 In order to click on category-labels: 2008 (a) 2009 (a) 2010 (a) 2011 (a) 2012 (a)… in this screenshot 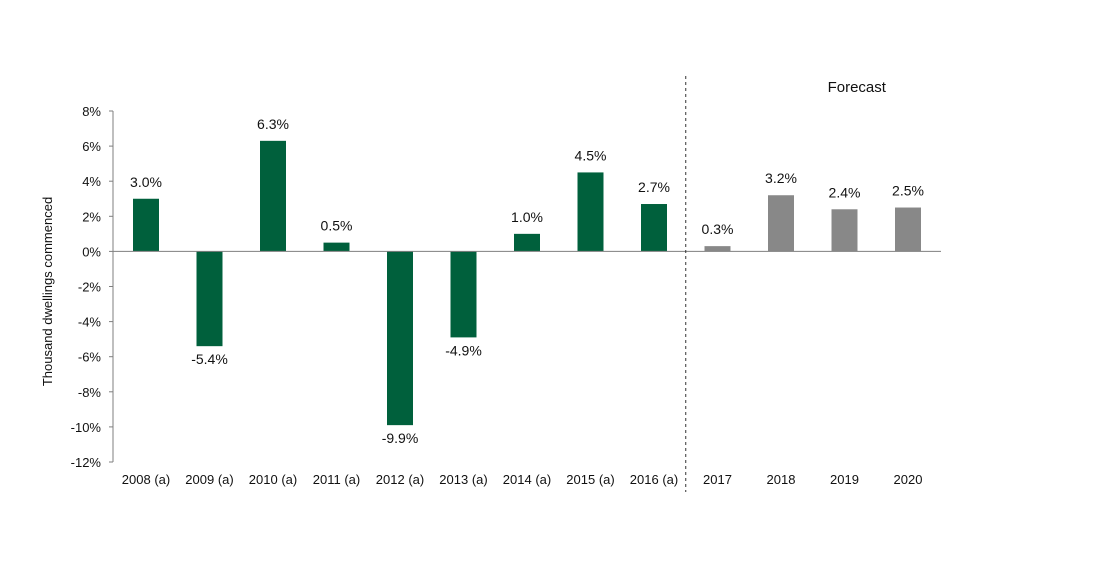, I will do `click(522, 479)`.